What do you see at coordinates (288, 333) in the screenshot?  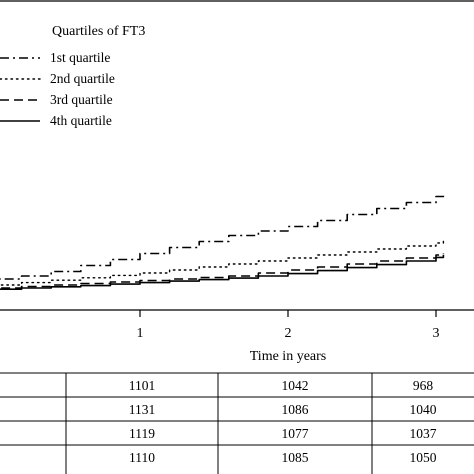 I see `x-tick-label-2: 2` at bounding box center [288, 333].